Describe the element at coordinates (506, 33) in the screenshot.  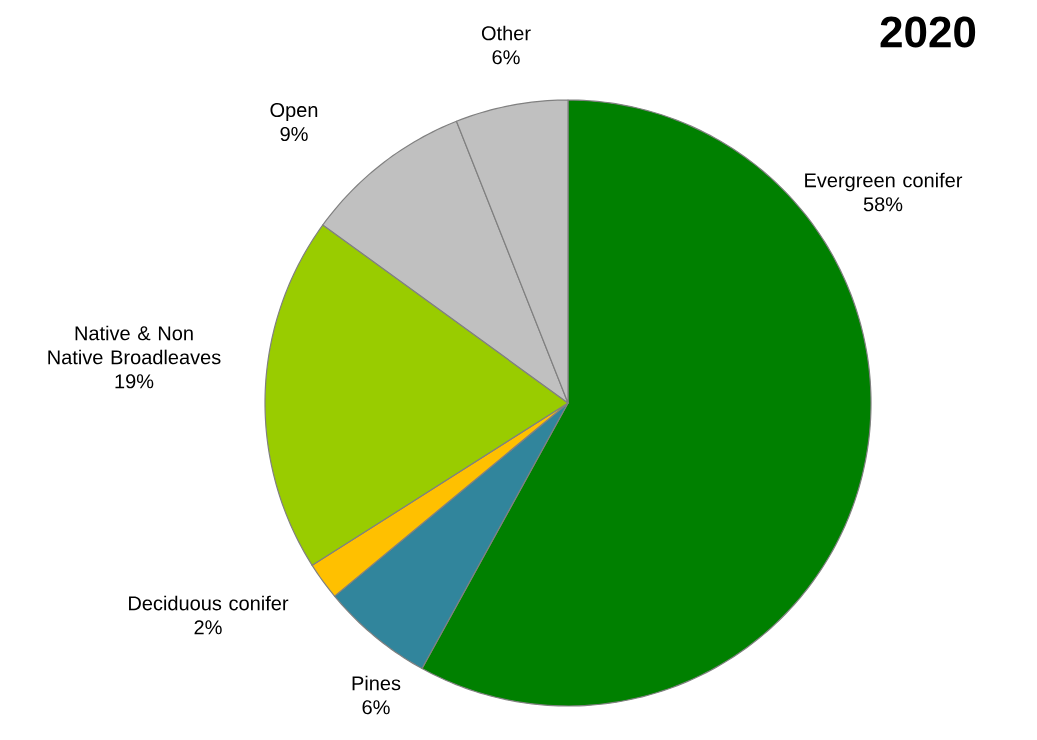
I see `slice-label: Other` at that location.